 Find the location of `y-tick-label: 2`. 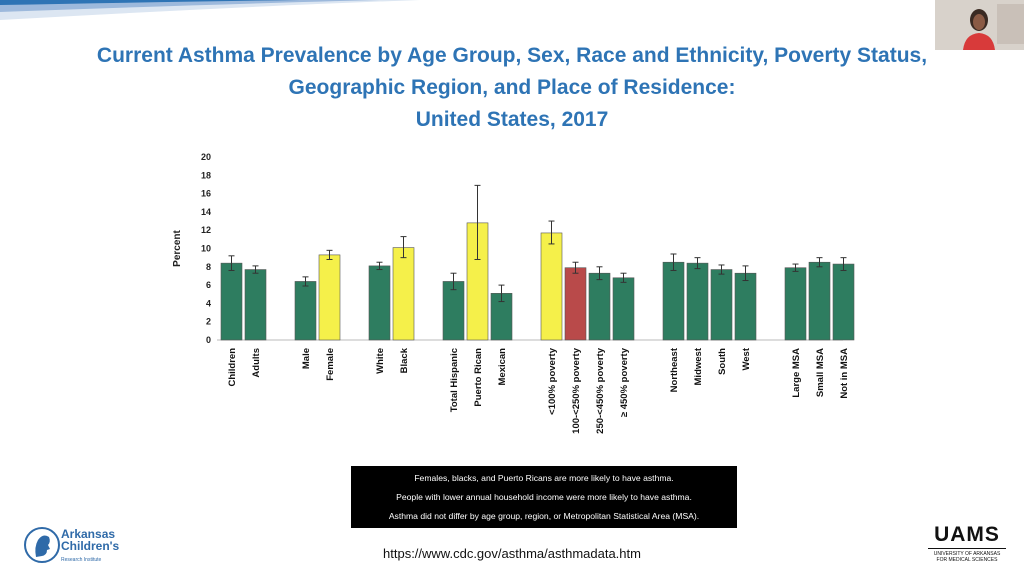

y-tick-label: 2 is located at coordinates (208, 322).